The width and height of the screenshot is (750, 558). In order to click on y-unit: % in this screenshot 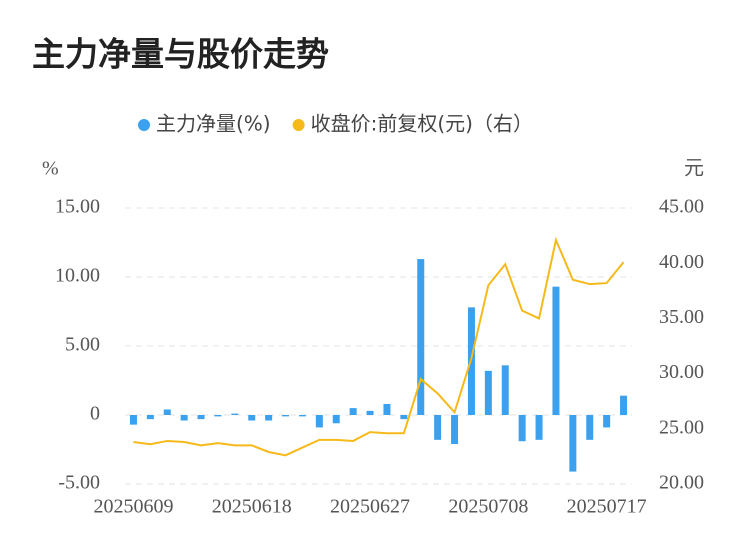, I will do `click(50, 169)`.